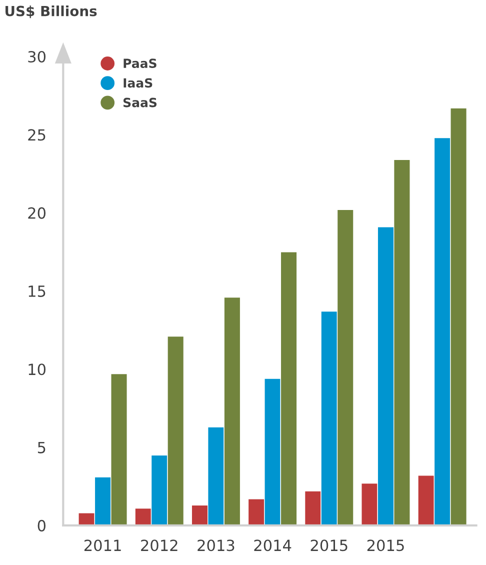 The height and width of the screenshot is (565, 486). Describe the element at coordinates (37, 291) in the screenshot. I see `y-tick-label: 15` at that location.